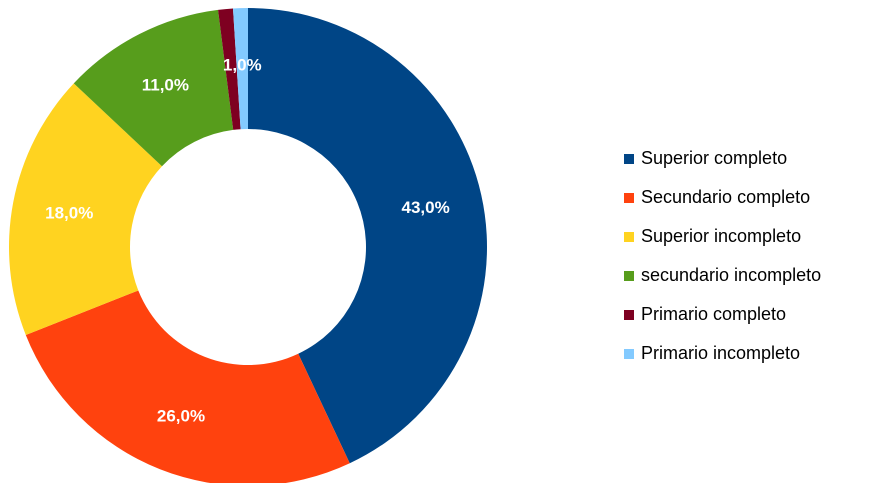  I want to click on legend-item: Primario incompleto, so click(722, 353).